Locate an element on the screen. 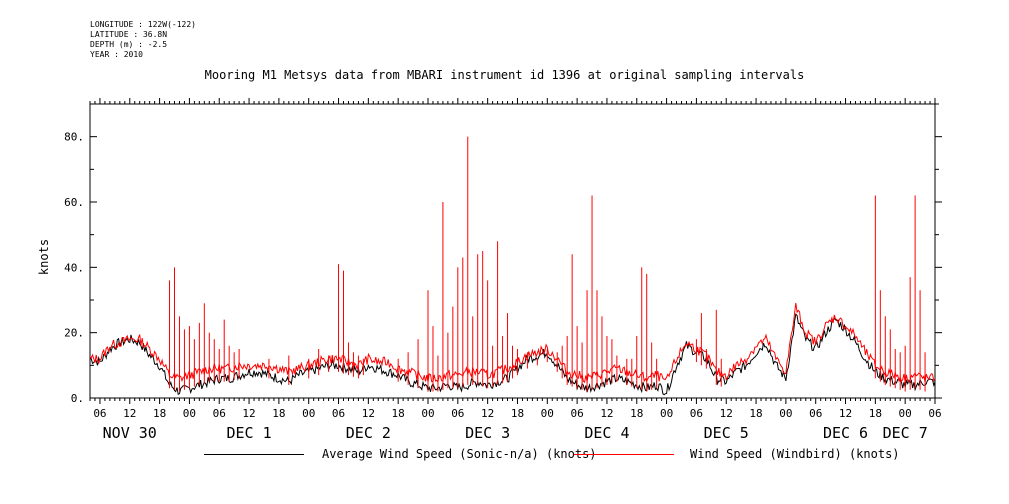 This screenshot has width=1009, height=504. y-tick-label: 20. is located at coordinates (74, 333).